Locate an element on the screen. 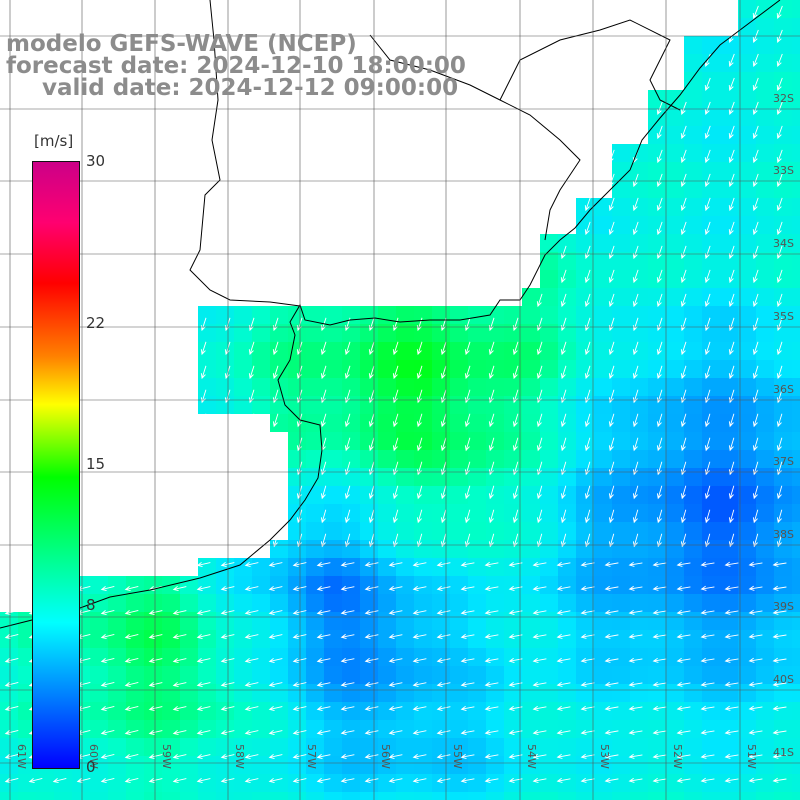 The width and height of the screenshot is (800, 800). lat-label: 39S is located at coordinates (783, 606).